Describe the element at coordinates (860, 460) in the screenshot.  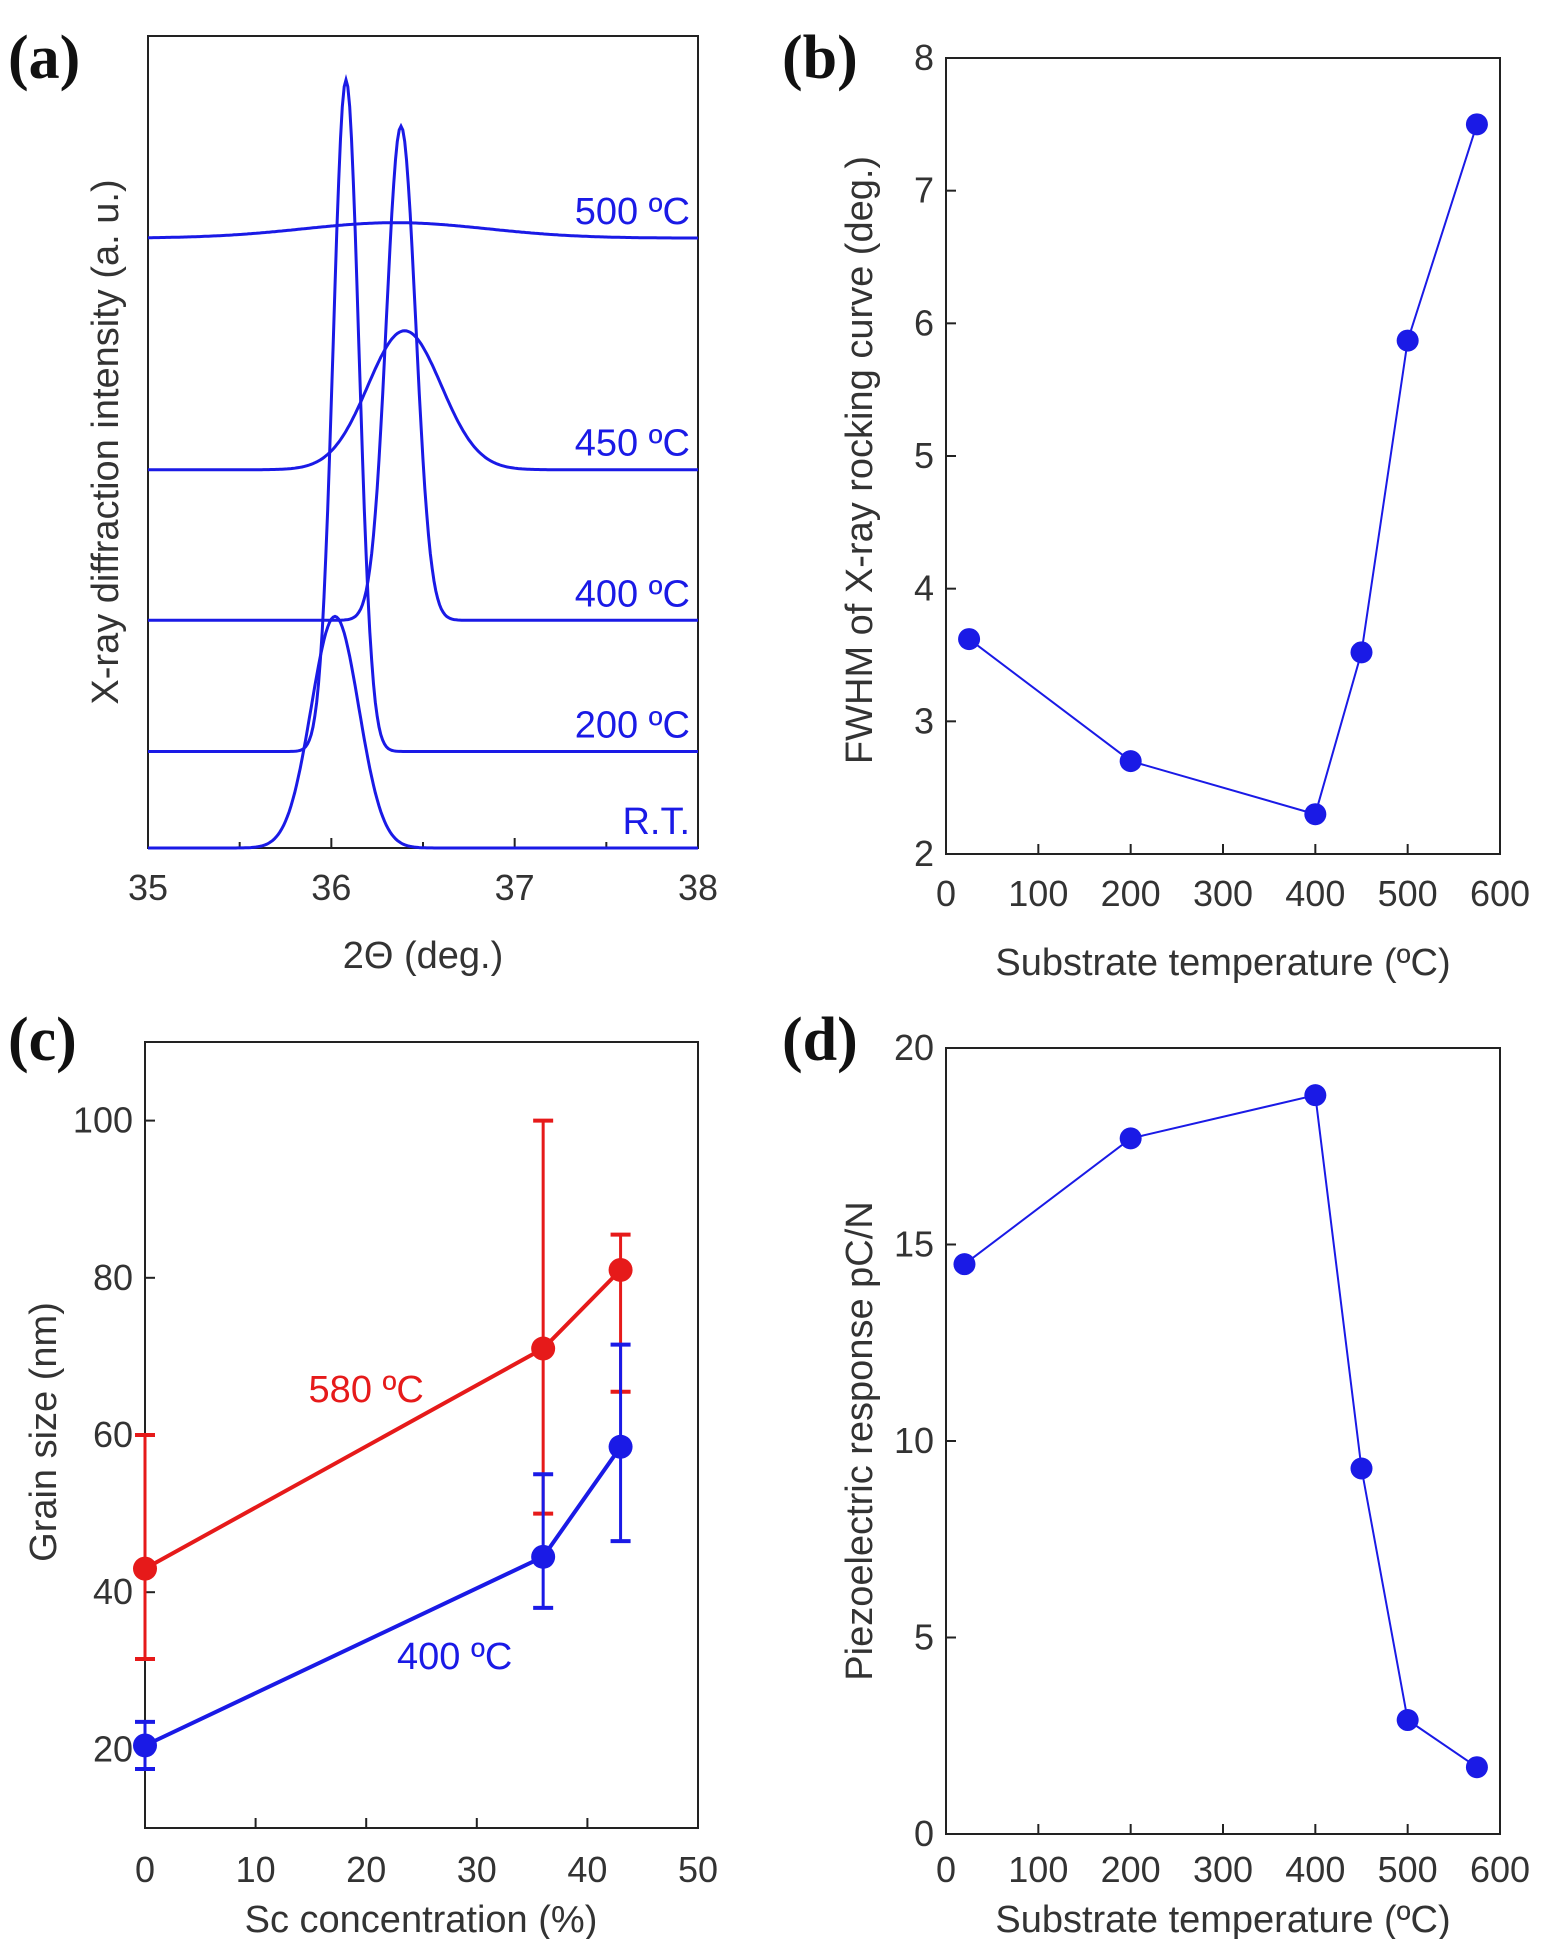
I see `y-axis-title-b: FWHM of X-ray rocking curve (deg.)` at that location.